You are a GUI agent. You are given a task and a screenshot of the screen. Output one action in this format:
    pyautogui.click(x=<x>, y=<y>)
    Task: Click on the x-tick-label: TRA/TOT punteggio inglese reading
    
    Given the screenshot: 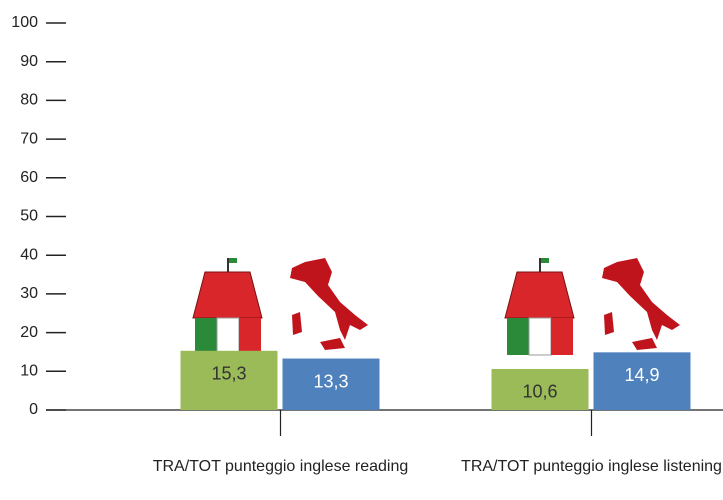 What is the action you would take?
    pyautogui.click(x=280, y=466)
    